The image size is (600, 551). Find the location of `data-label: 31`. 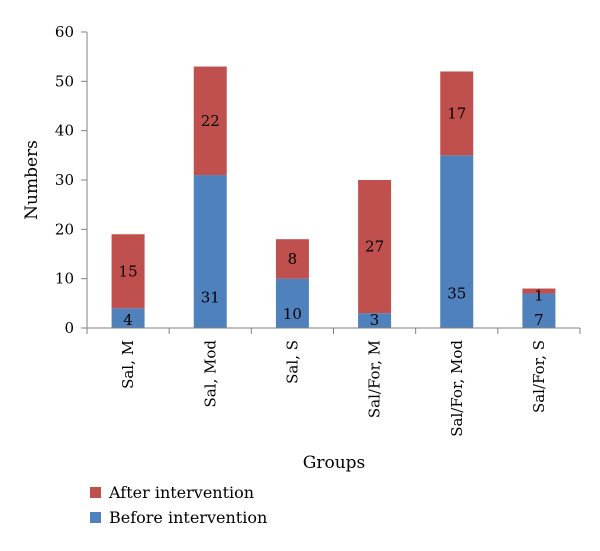

data-label: 31 is located at coordinates (210, 297).